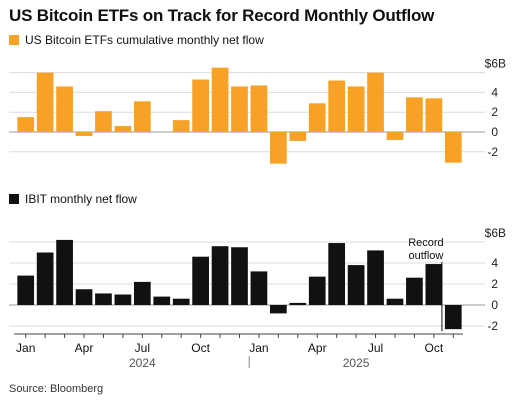  What do you see at coordinates (495, 64) in the screenshot?
I see `cumulative-unit-label: $6B` at bounding box center [495, 64].